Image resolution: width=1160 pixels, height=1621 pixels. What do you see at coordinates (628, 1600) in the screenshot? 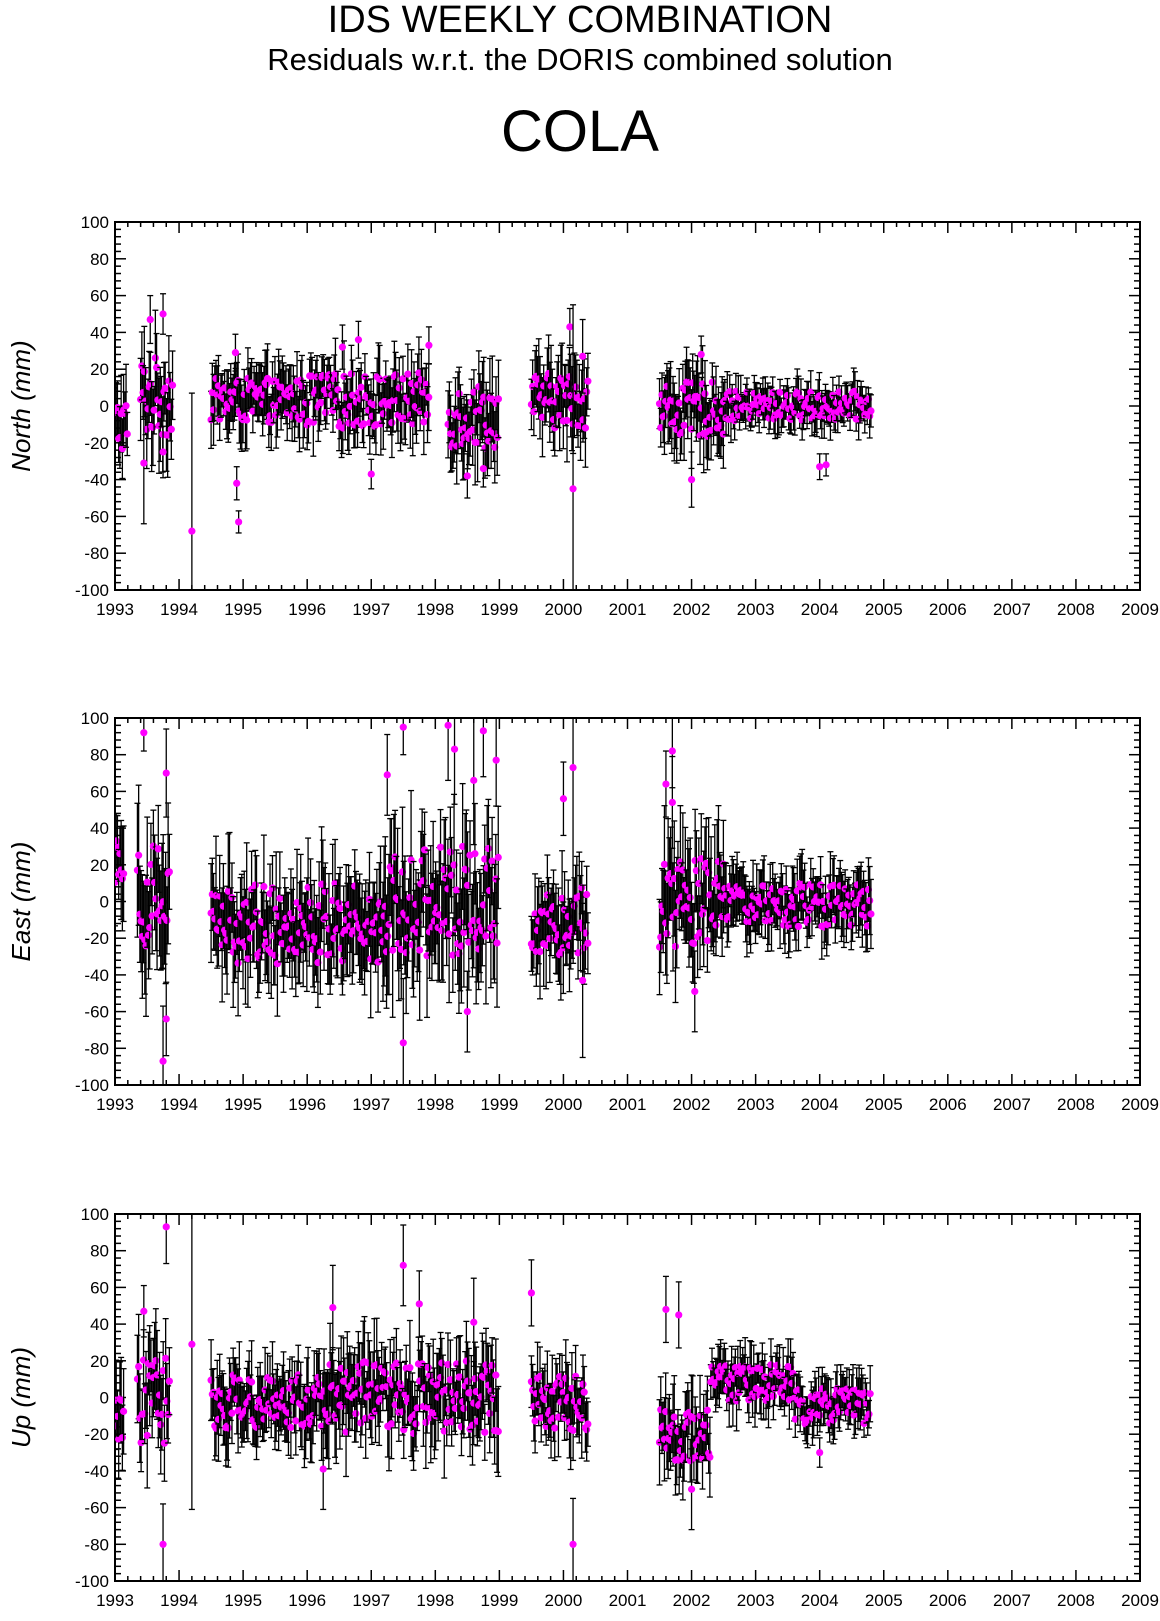
I see `x-tick-label: 2001` at bounding box center [628, 1600].